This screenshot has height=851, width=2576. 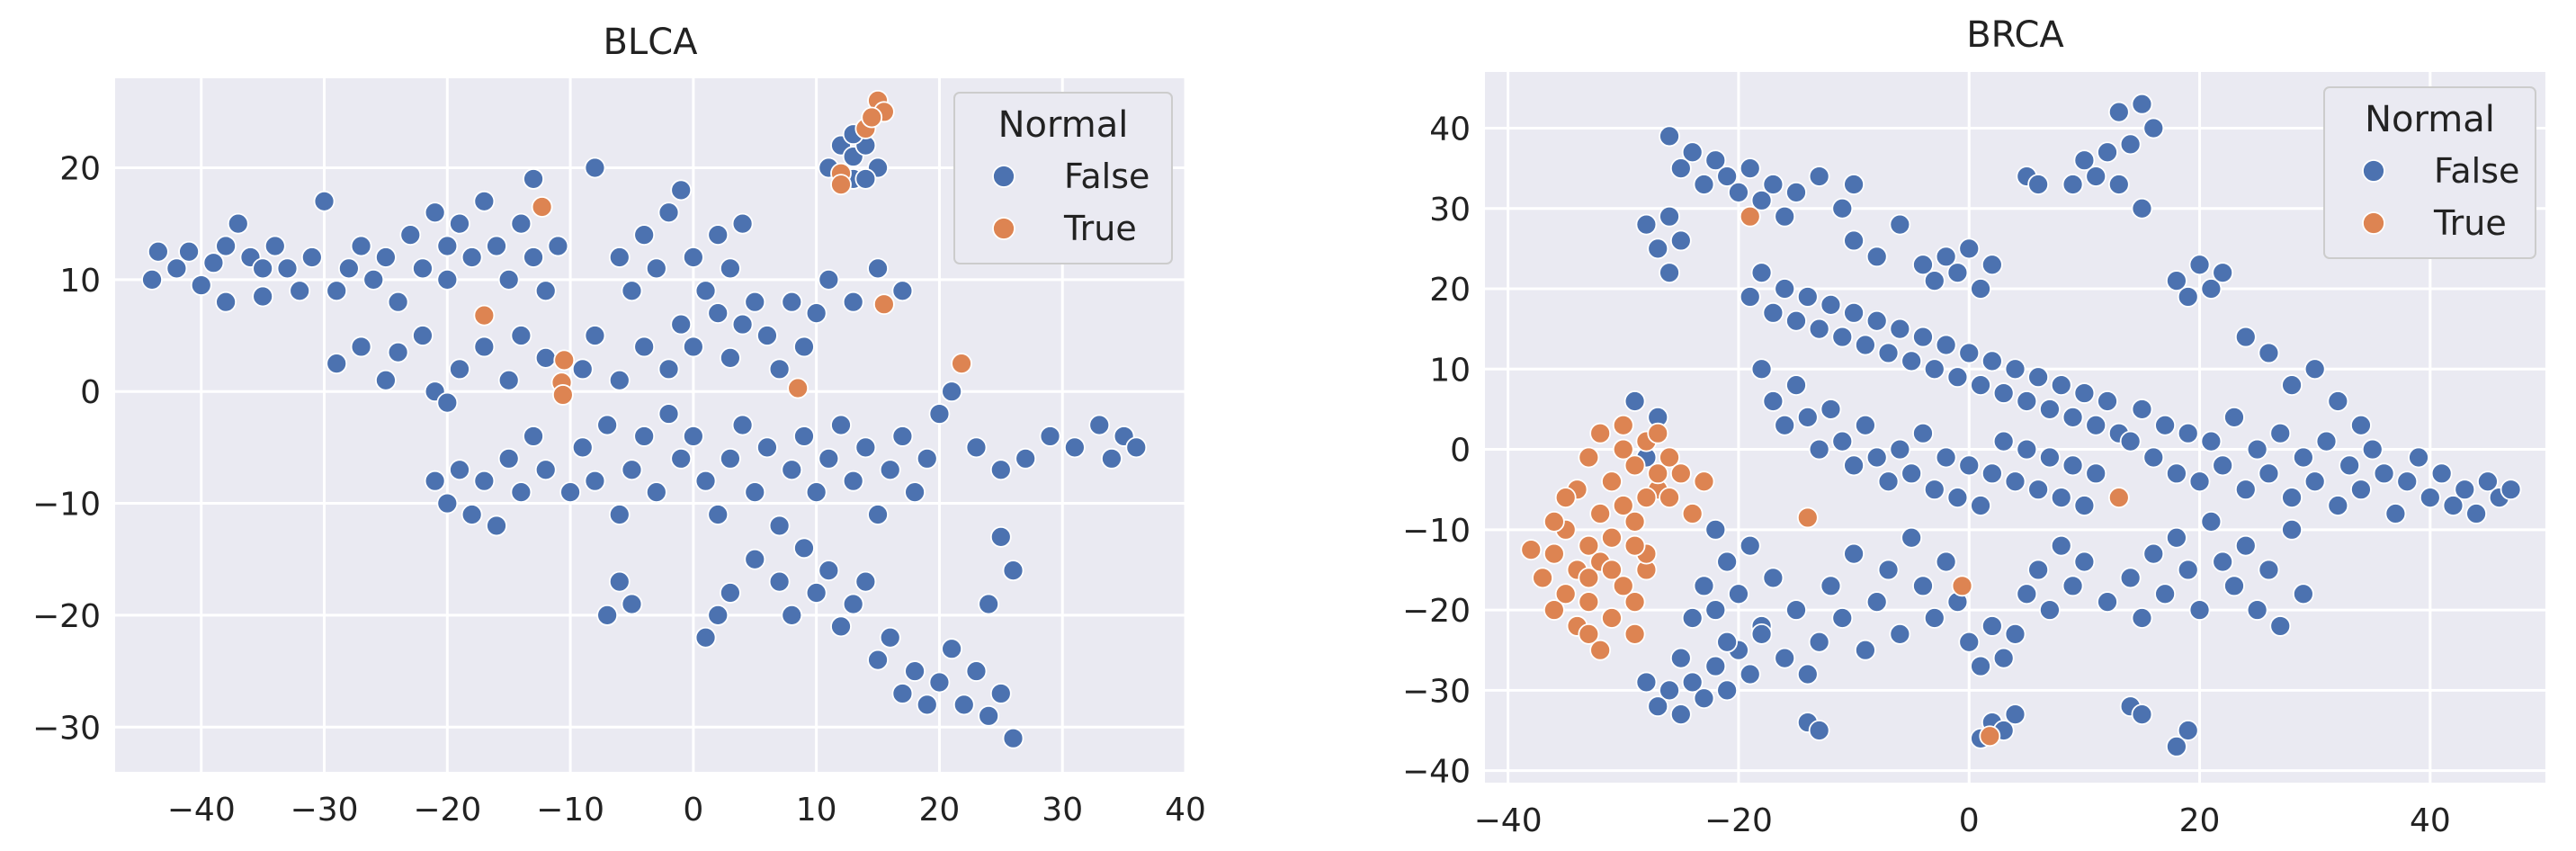 What do you see at coordinates (80, 168) in the screenshot?
I see `y-tick-label: 20` at bounding box center [80, 168].